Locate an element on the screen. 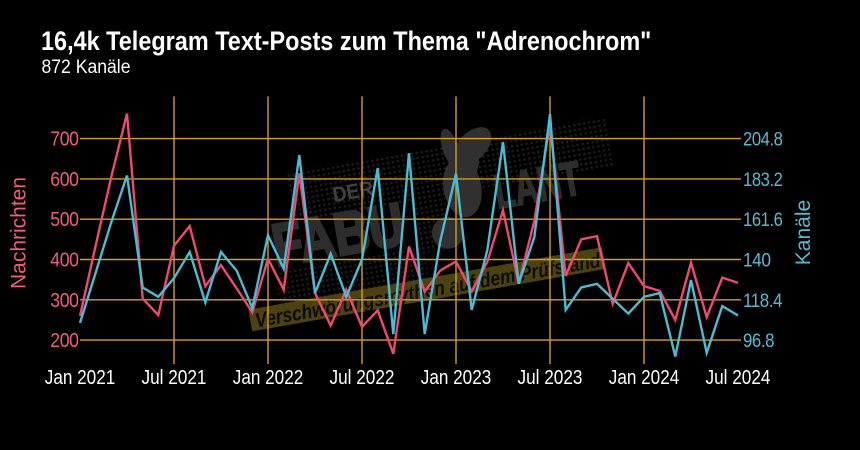 Image resolution: width=860 pixels, height=450 pixels. svg-text: 204.8 is located at coordinates (763, 140).